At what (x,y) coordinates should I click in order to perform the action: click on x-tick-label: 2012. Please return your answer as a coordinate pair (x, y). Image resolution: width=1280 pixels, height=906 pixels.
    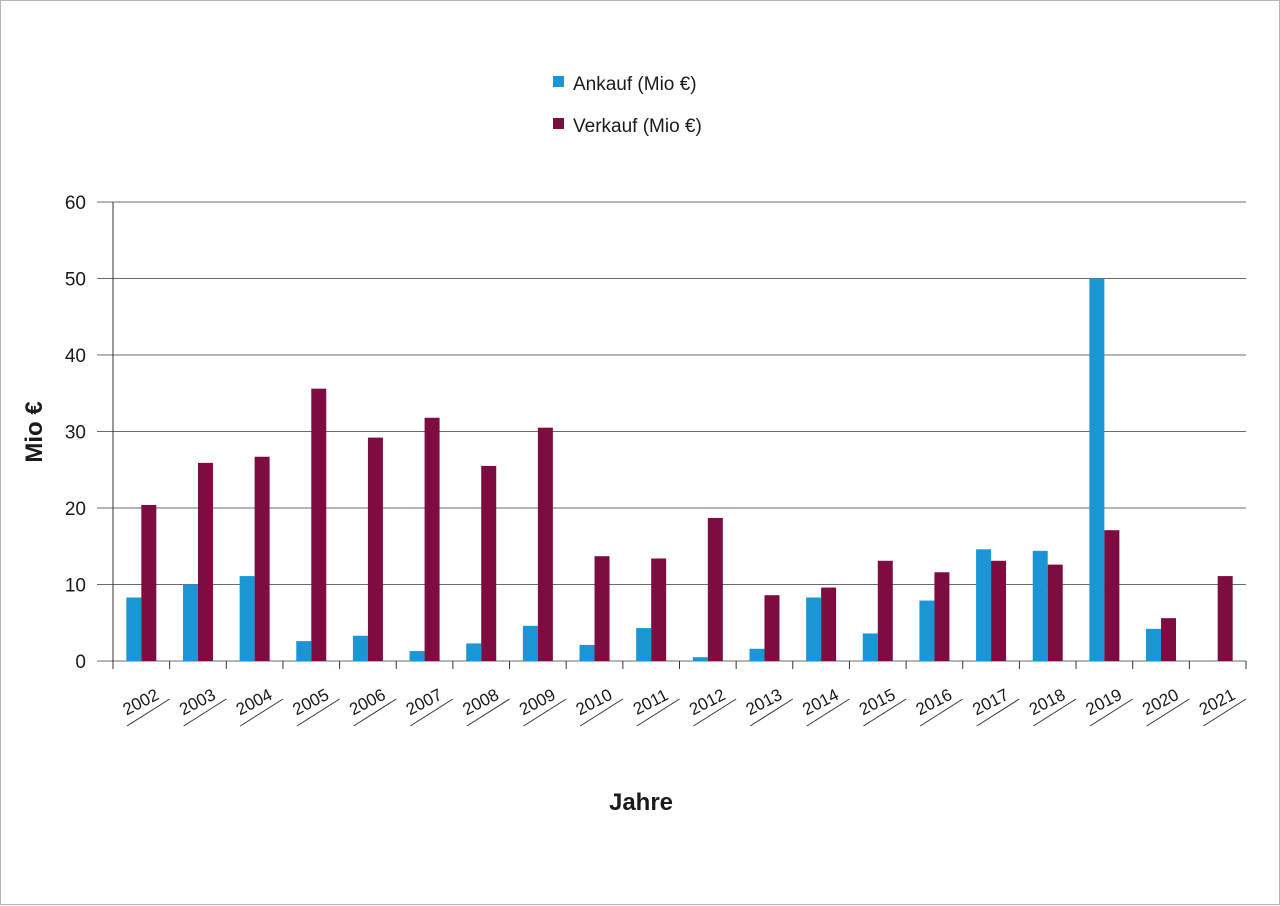
    Looking at the image, I should click on (707, 702).